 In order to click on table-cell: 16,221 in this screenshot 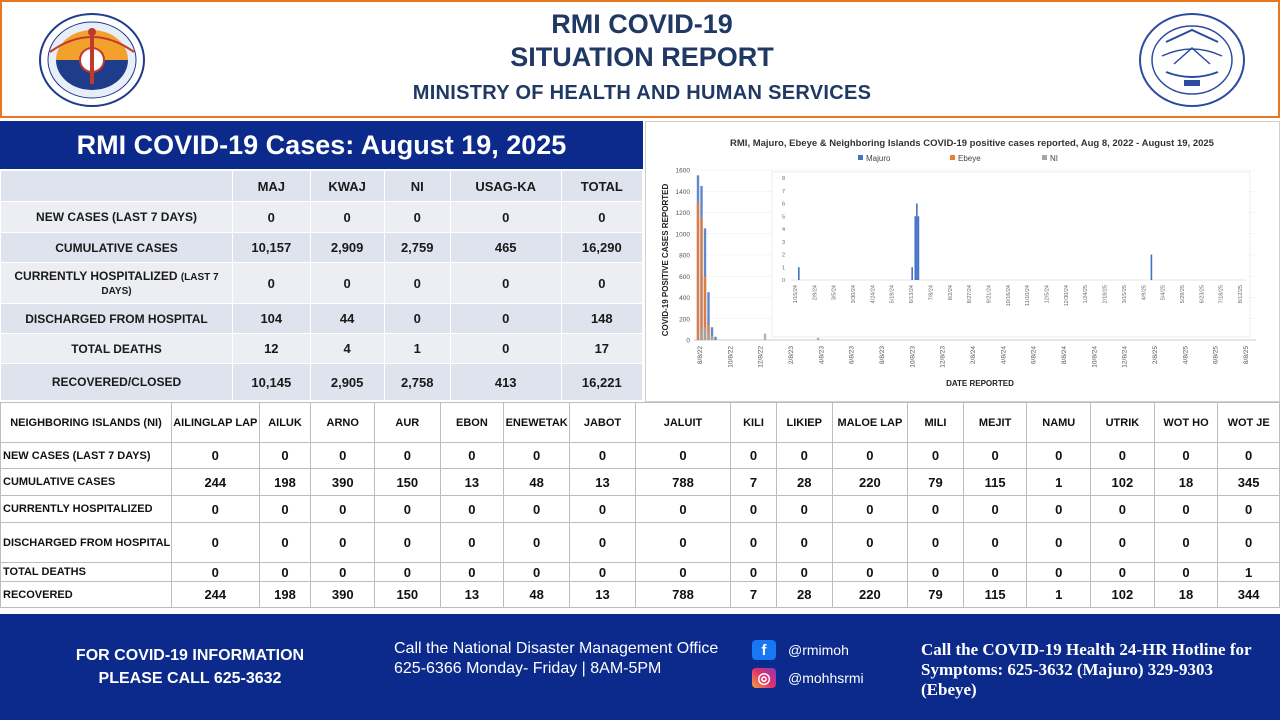, I will do `click(602, 382)`.